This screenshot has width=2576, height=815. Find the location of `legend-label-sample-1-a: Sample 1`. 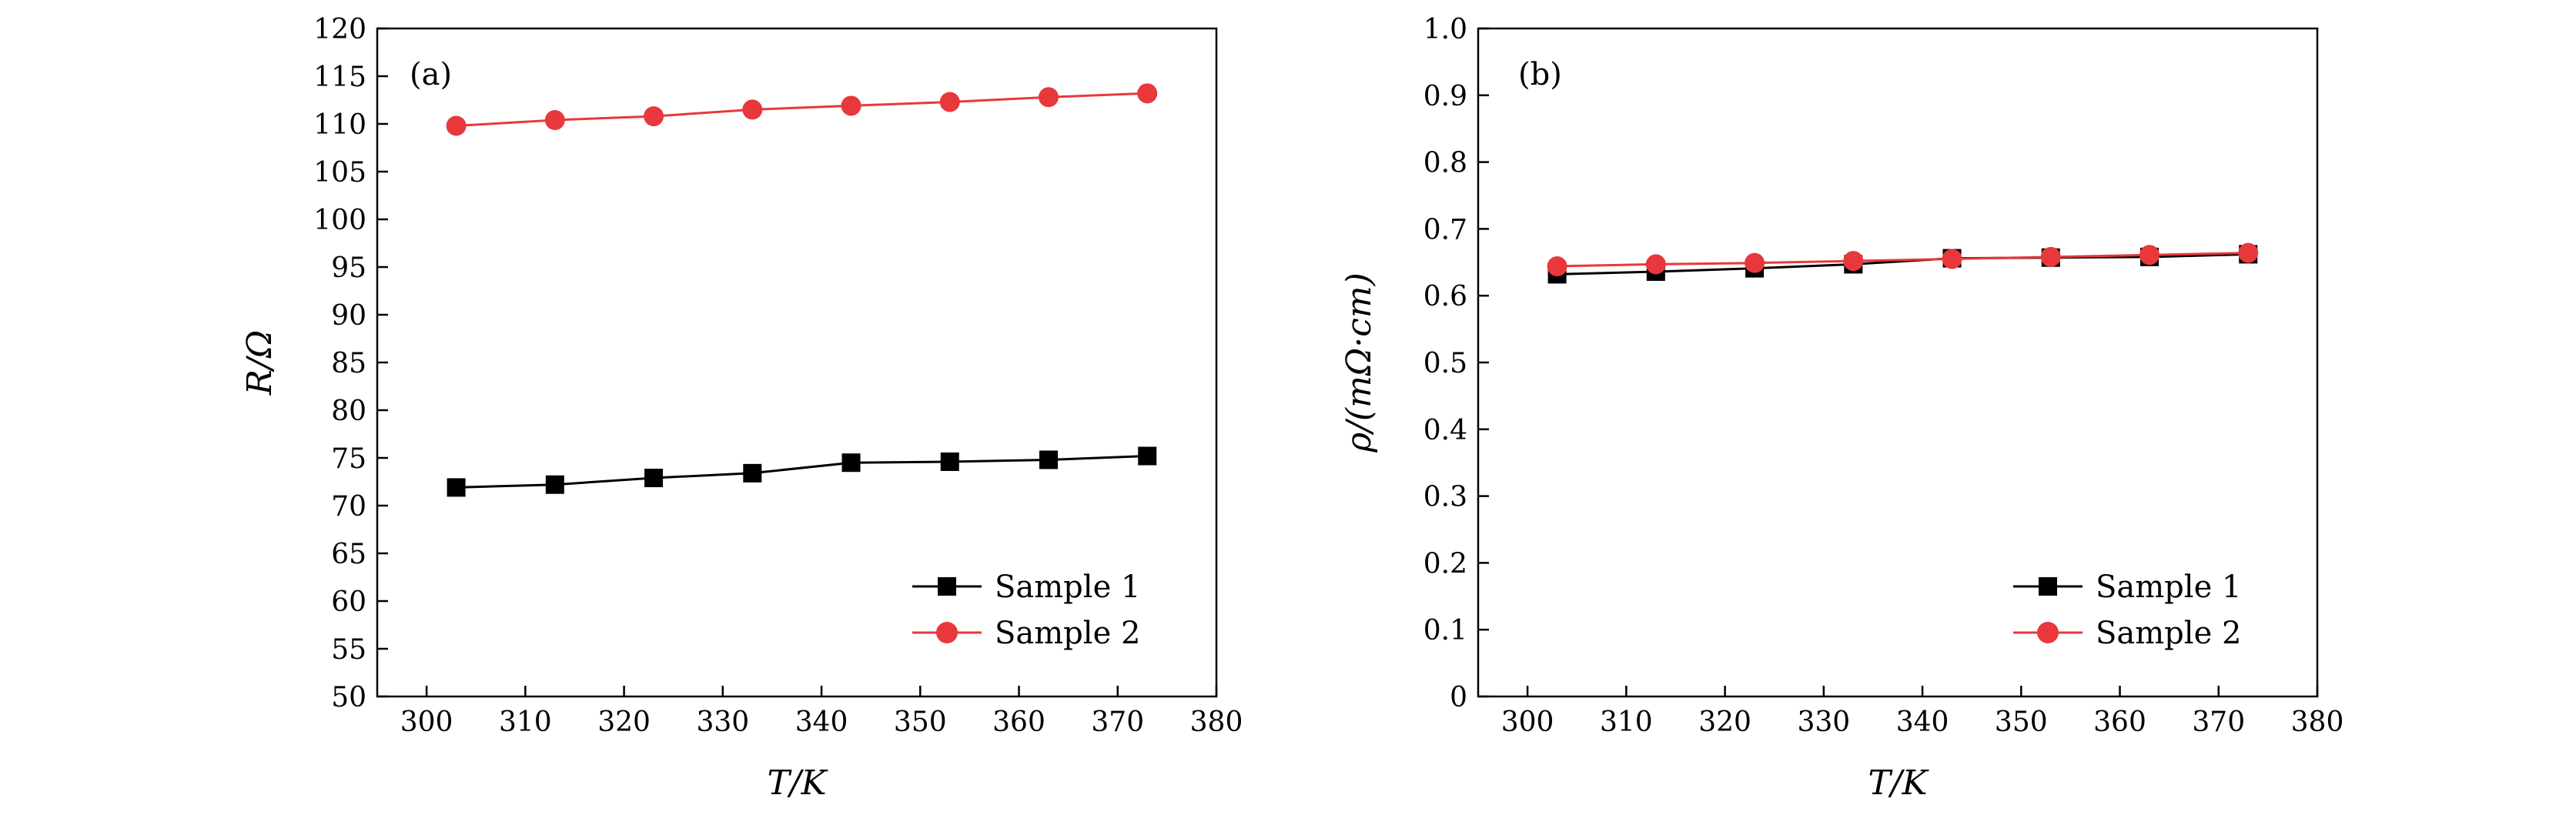

legend-label-sample-1-a: Sample 1 is located at coordinates (1067, 587).